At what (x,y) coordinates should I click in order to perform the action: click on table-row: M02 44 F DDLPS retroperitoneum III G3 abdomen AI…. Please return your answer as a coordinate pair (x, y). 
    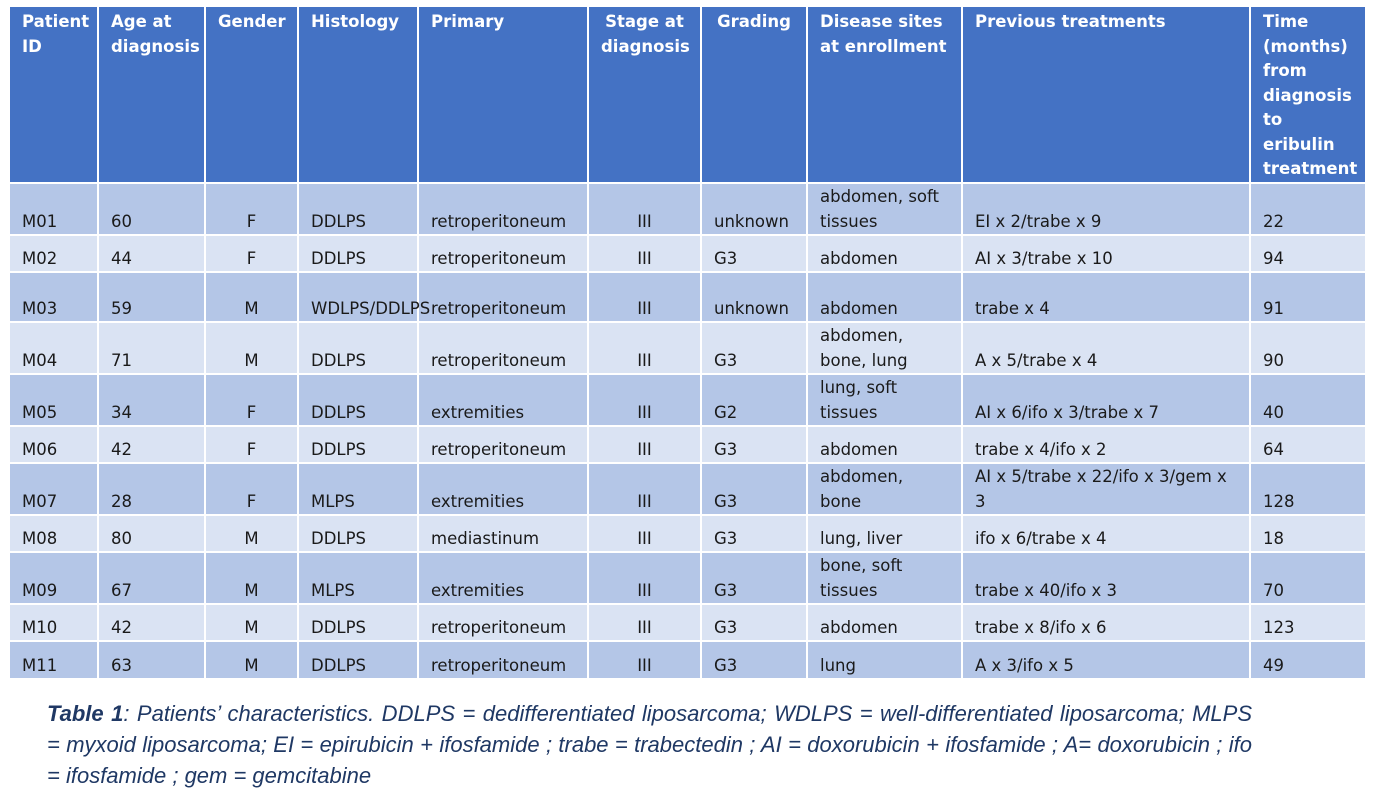
    Looking at the image, I should click on (688, 253).